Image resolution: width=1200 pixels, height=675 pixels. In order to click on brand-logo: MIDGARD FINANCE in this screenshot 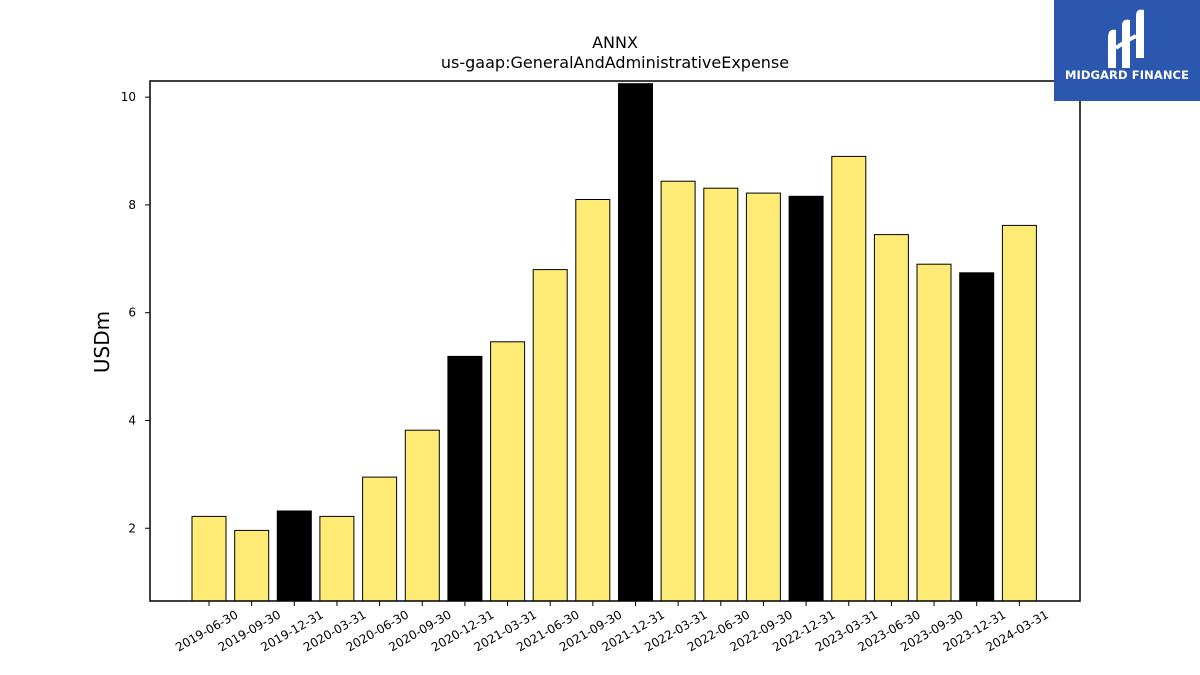, I will do `click(1127, 50)`.